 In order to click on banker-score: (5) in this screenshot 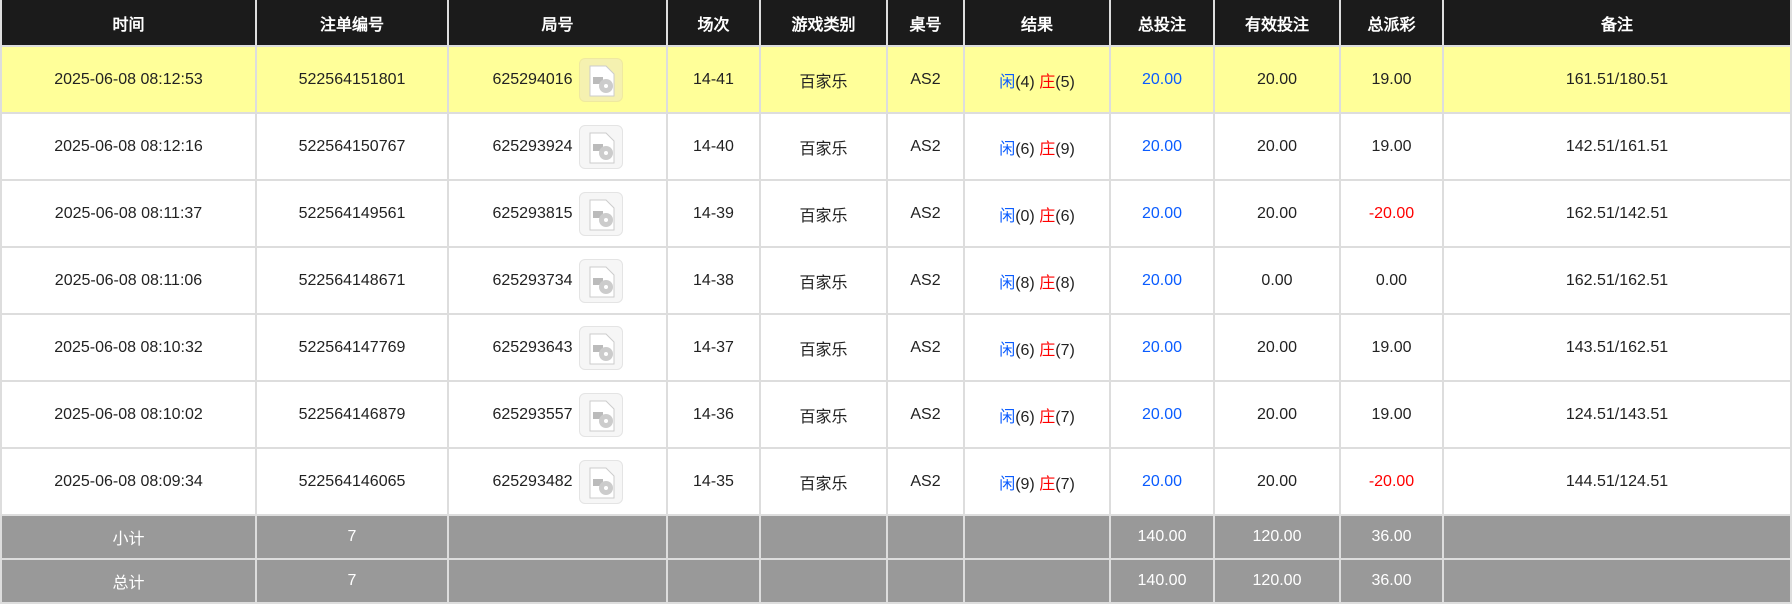, I will do `click(1065, 82)`.